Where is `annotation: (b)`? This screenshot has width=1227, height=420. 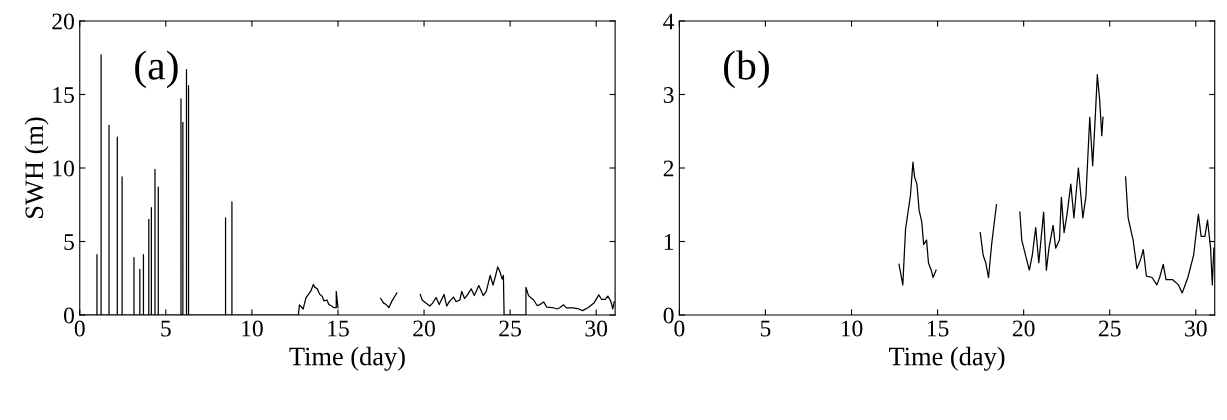 annotation: (b) is located at coordinates (746, 69).